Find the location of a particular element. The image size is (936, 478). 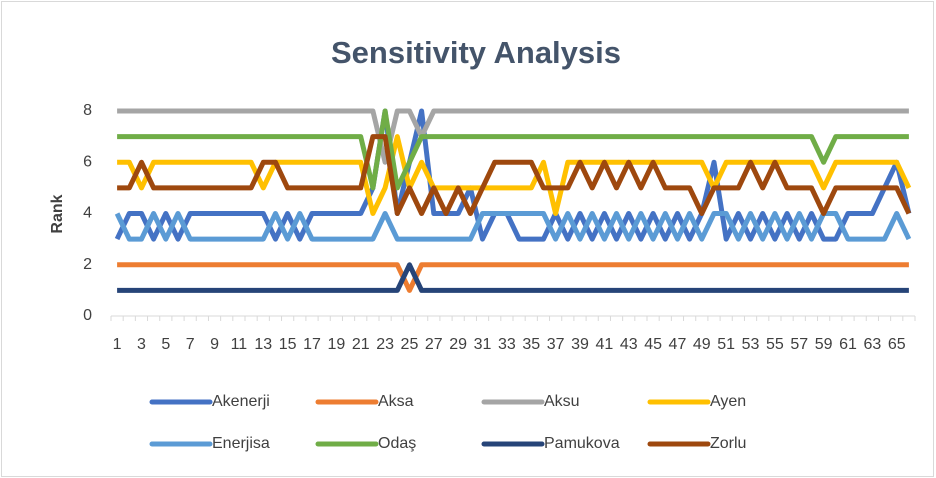

x-tick-label: 13 is located at coordinates (263, 344).